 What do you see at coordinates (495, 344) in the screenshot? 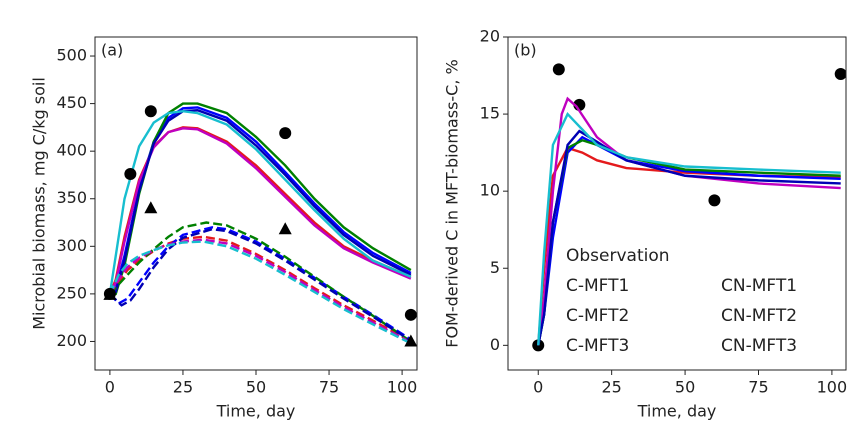
I see `y-tick-label: 0` at bounding box center [495, 344].